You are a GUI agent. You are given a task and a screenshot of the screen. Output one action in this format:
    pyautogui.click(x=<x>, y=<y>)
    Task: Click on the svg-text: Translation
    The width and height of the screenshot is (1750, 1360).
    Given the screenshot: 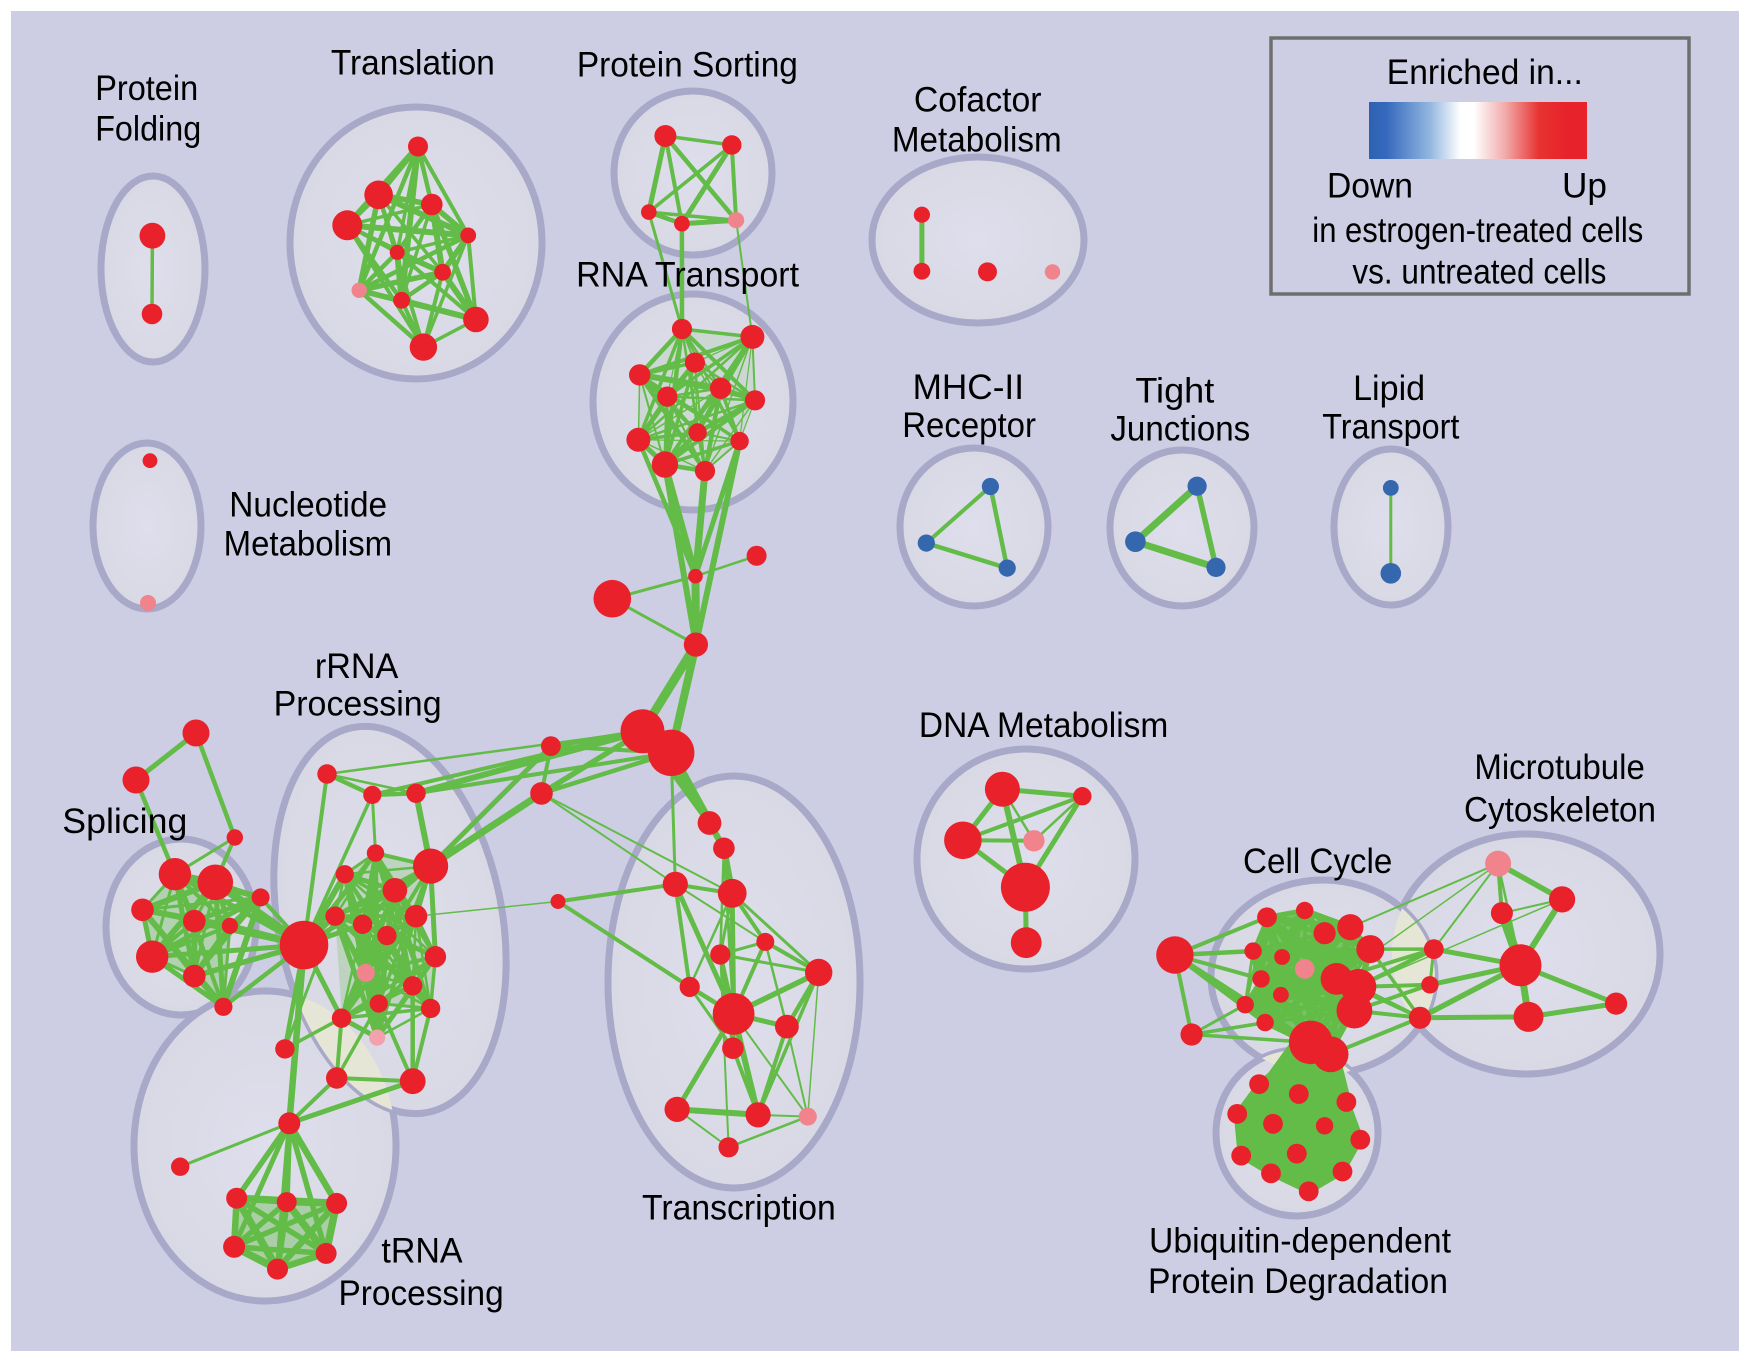 What is the action you would take?
    pyautogui.click(x=413, y=62)
    